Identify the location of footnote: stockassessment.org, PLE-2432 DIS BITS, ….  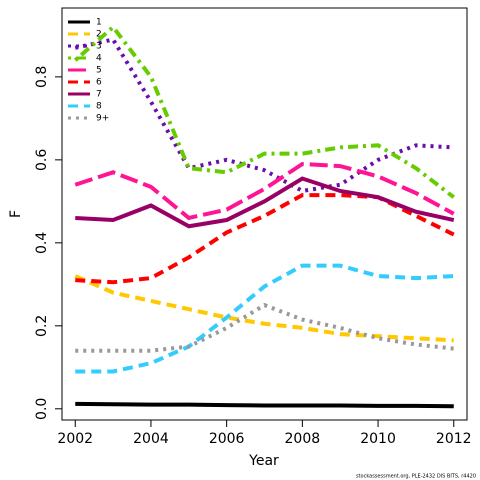
(416, 477).